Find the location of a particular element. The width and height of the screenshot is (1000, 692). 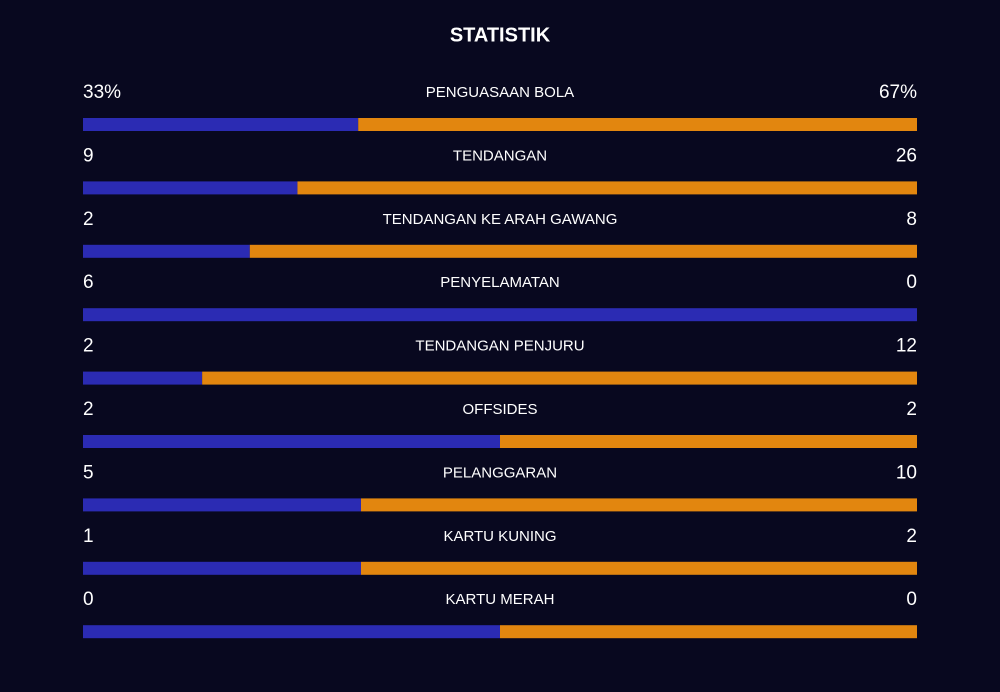

away-value: 10 is located at coordinates (906, 472).